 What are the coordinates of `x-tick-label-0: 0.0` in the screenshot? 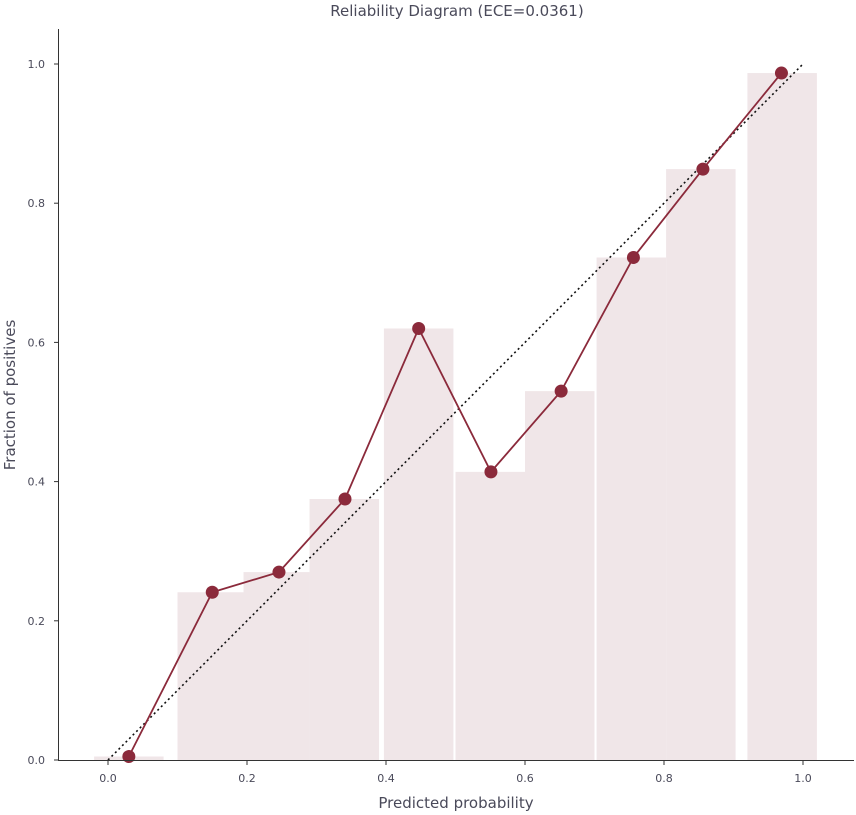 It's located at (108, 778).